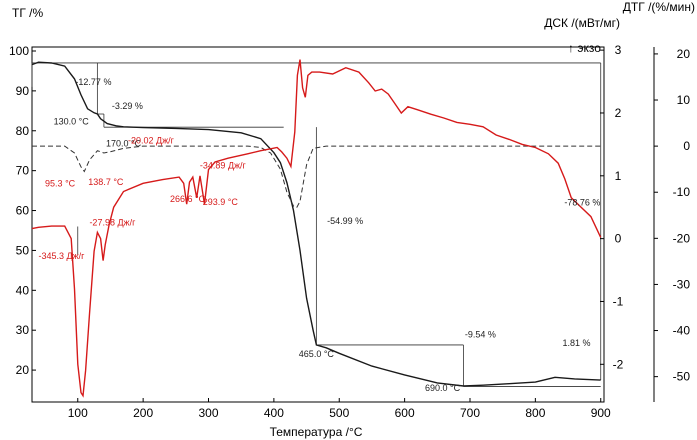  What do you see at coordinates (618, 239) in the screenshot?
I see `y-dsc-tick-label: 0` at bounding box center [618, 239].